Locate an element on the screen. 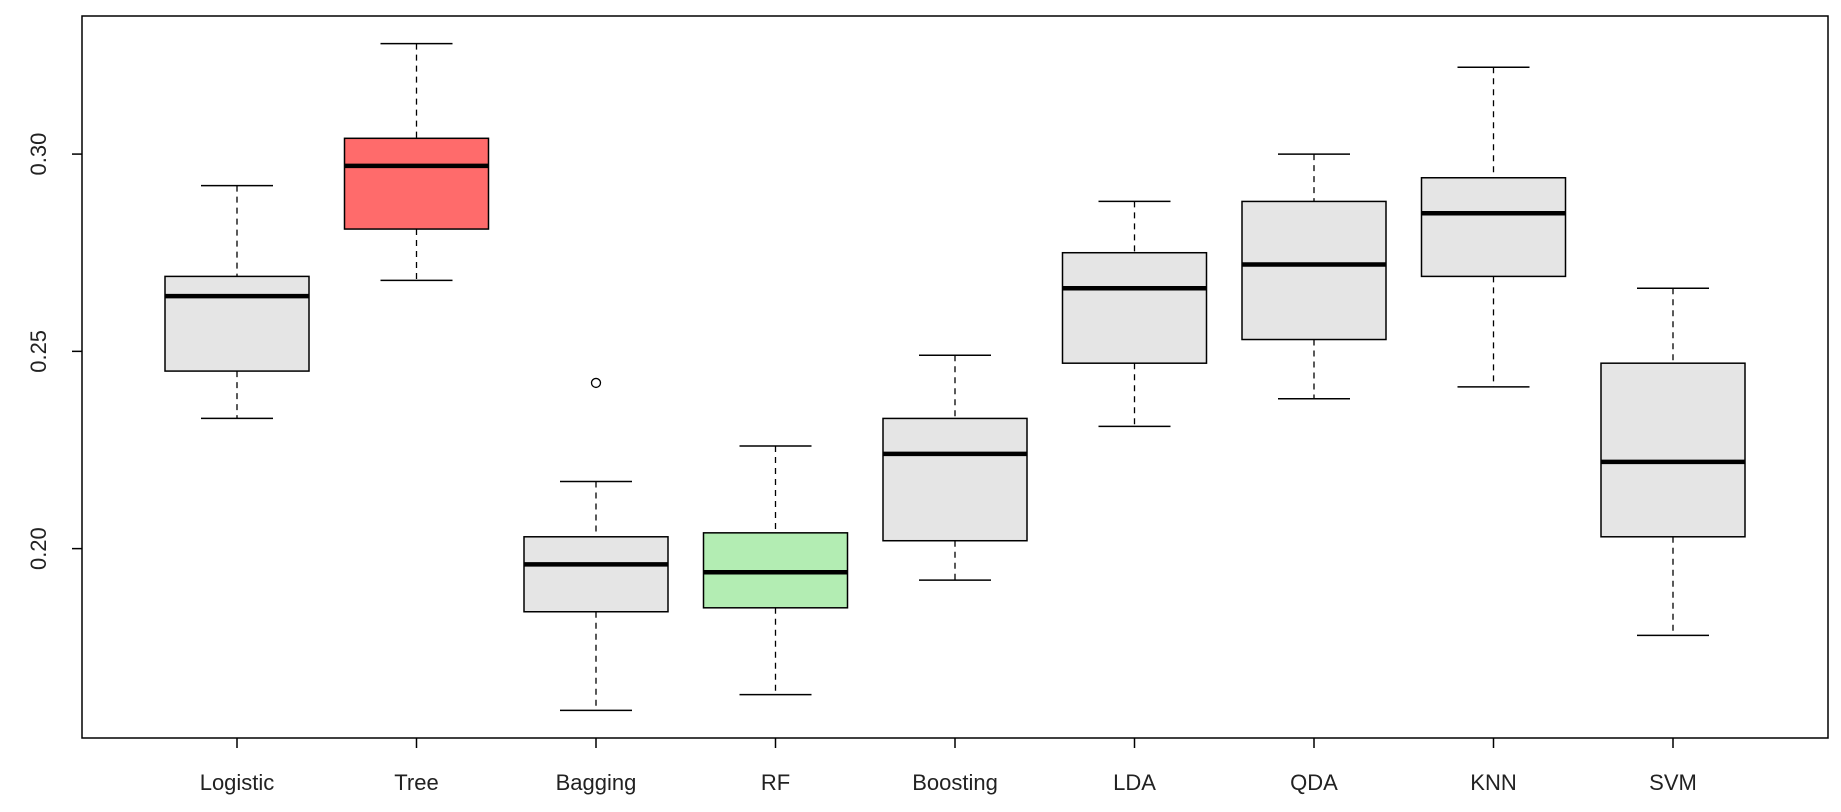 Image resolution: width=1841 pixels, height=812 pixels. y-axis: 0.20 0.25 0.30 is located at coordinates (54, 351).